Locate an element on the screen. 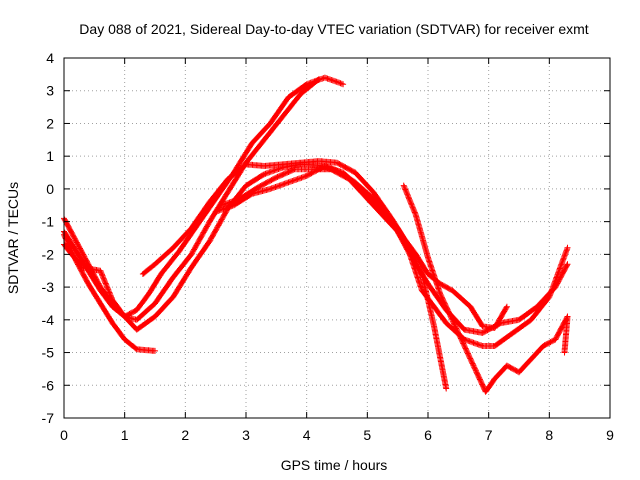  x-tick-label: 0 is located at coordinates (64, 435).